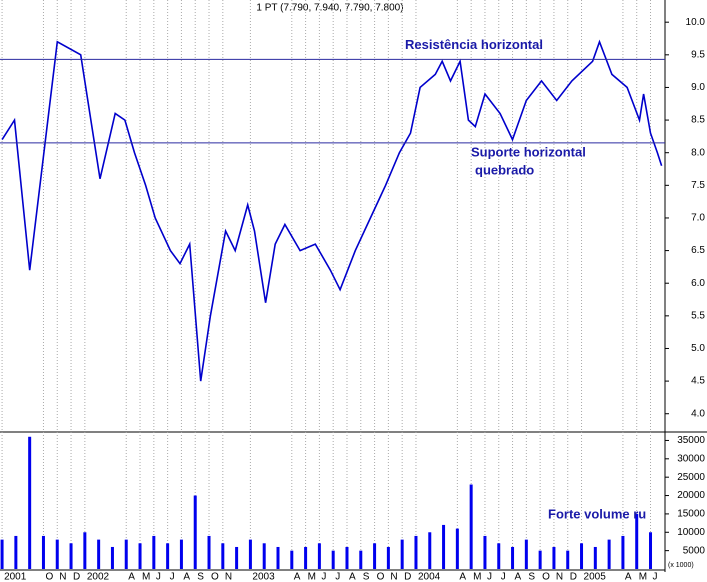 The width and height of the screenshot is (707, 582). What do you see at coordinates (694, 550) in the screenshot?
I see `y-tick-label: 5000` at bounding box center [694, 550].